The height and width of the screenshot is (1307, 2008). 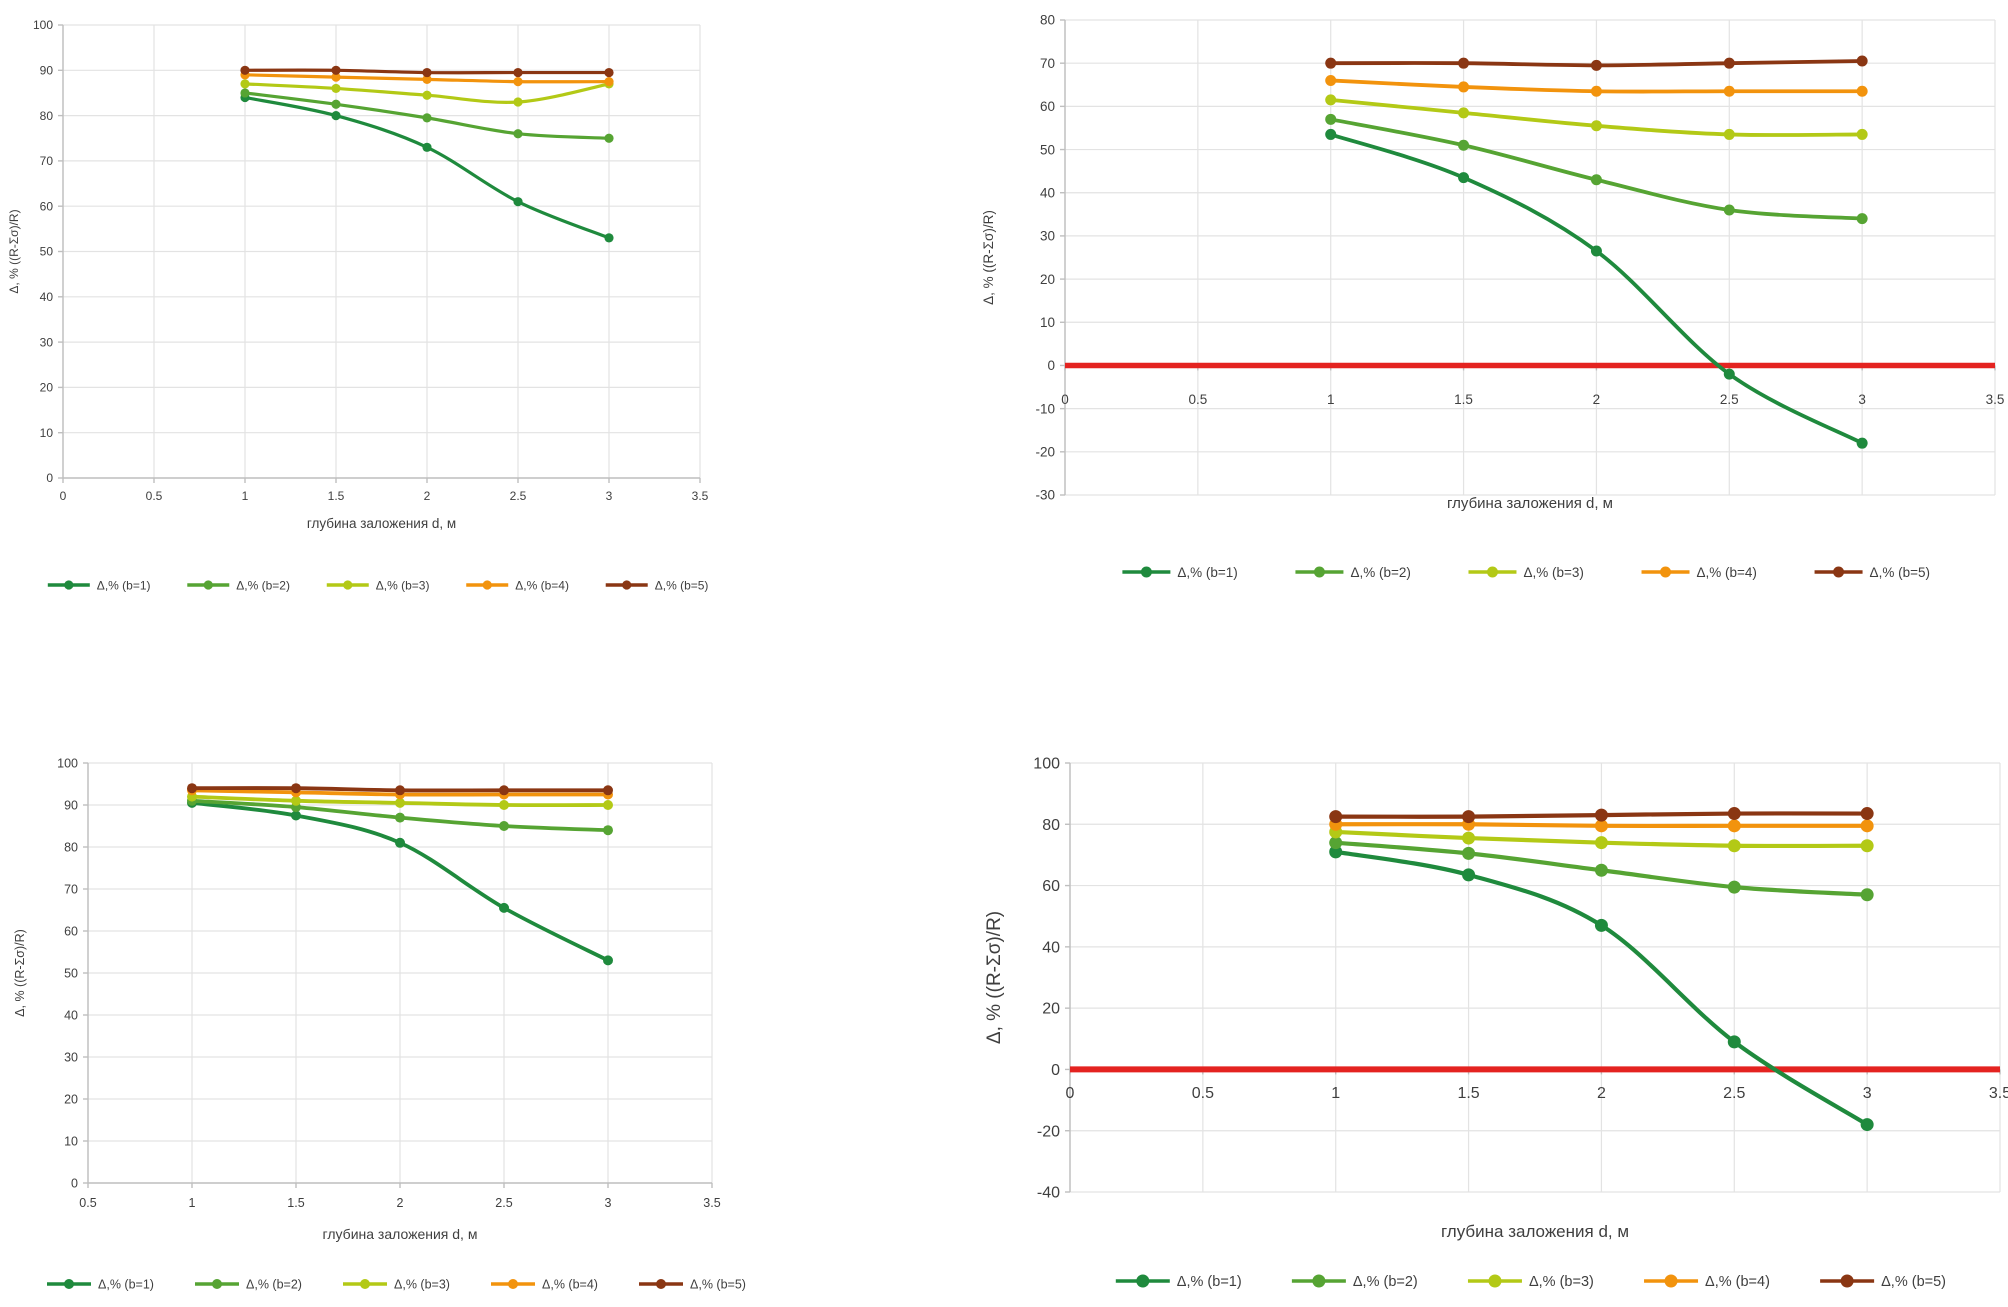 What do you see at coordinates (1047, 106) in the screenshot?
I see `y-tick-label: 60` at bounding box center [1047, 106].